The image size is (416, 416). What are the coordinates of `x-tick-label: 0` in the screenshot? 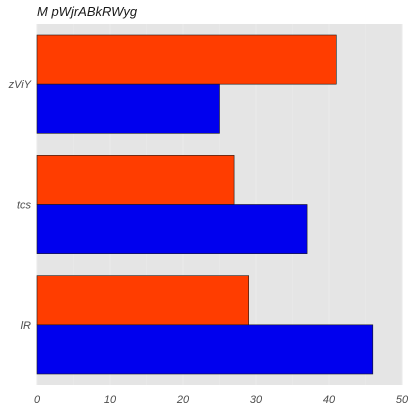 It's located at (37, 400).